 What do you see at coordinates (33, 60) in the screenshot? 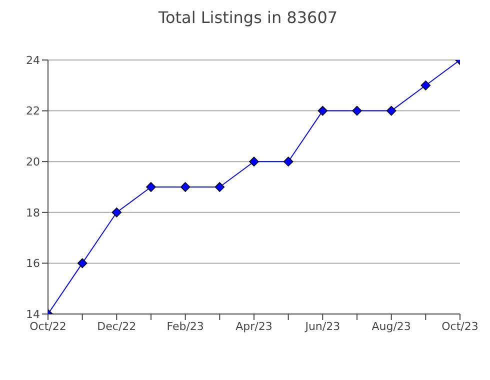
I see `y-tick-label: 24` at bounding box center [33, 60].